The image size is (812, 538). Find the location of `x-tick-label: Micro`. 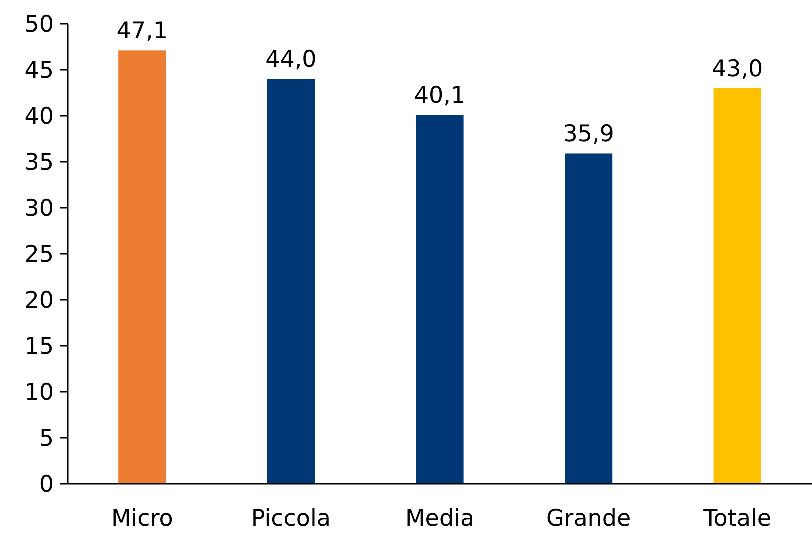

x-tick-label: Micro is located at coordinates (142, 519).